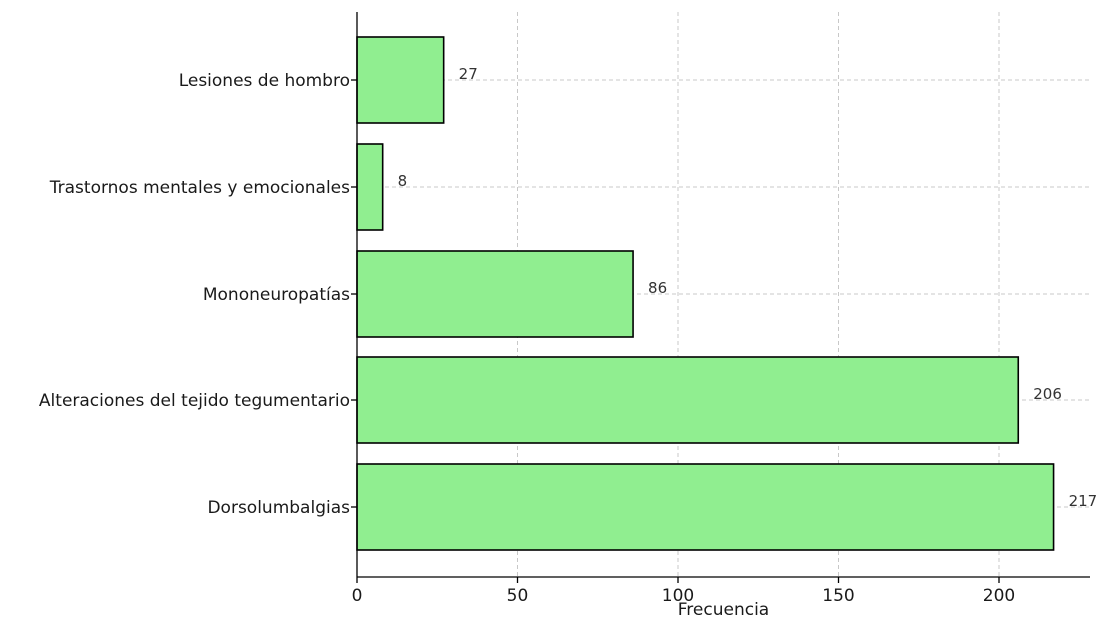 This screenshot has width=1102, height=621. I want to click on value-label: 206, so click(1047, 394).